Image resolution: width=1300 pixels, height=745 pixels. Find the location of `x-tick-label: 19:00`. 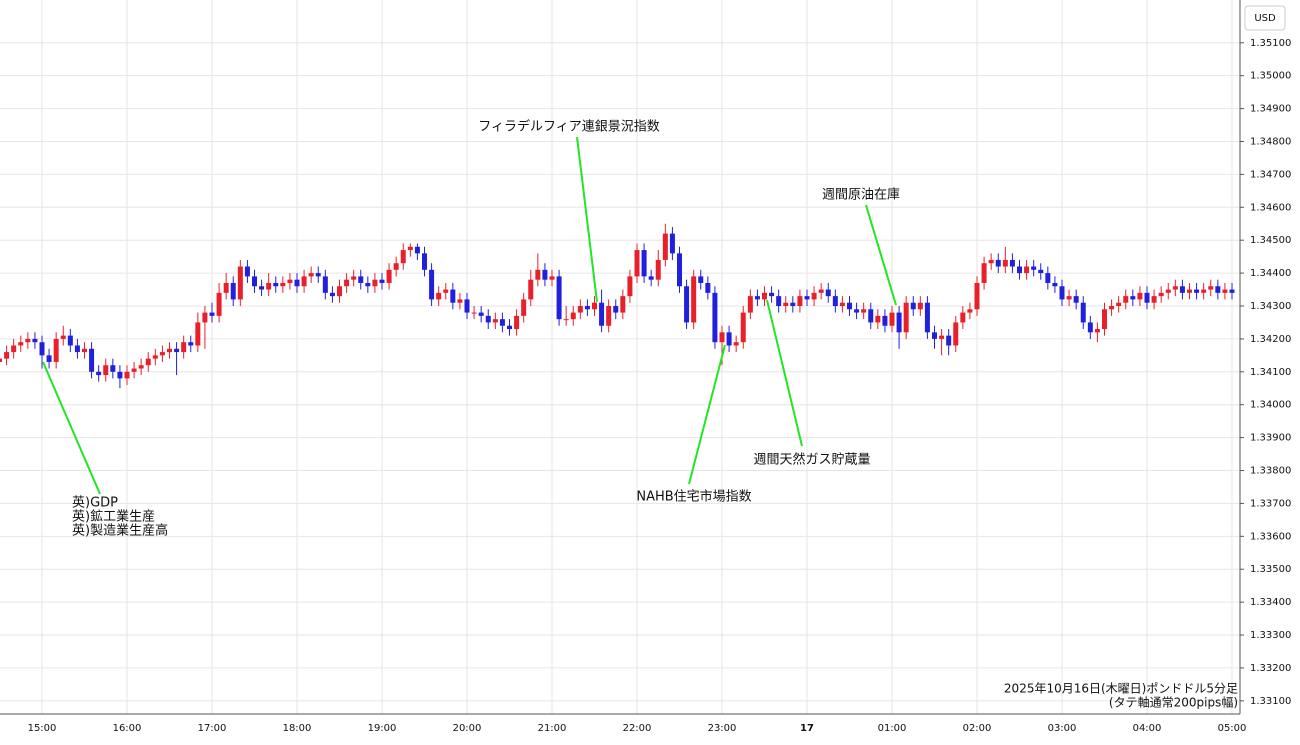

x-tick-label: 19:00 is located at coordinates (382, 728).